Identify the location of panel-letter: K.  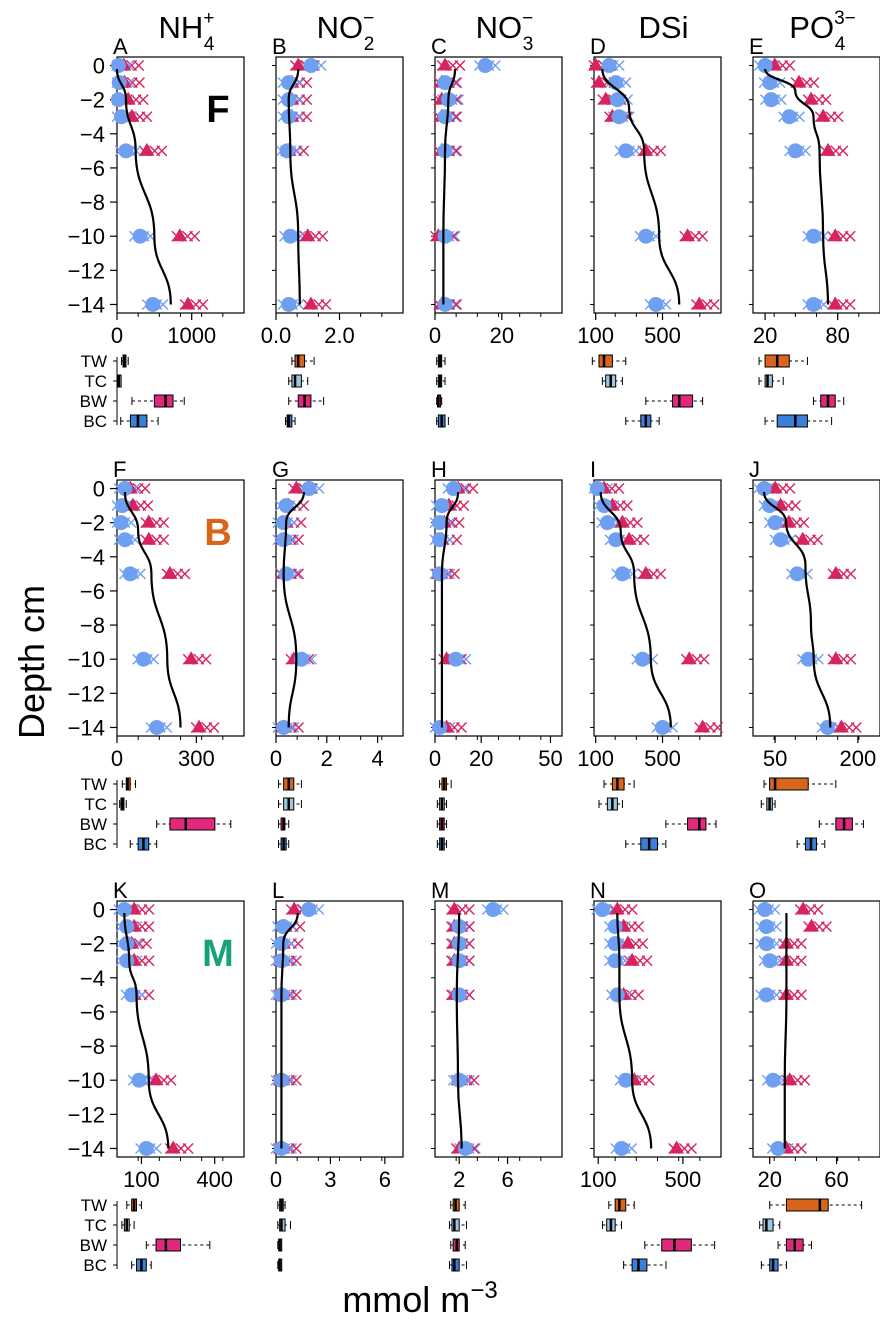
(120, 890).